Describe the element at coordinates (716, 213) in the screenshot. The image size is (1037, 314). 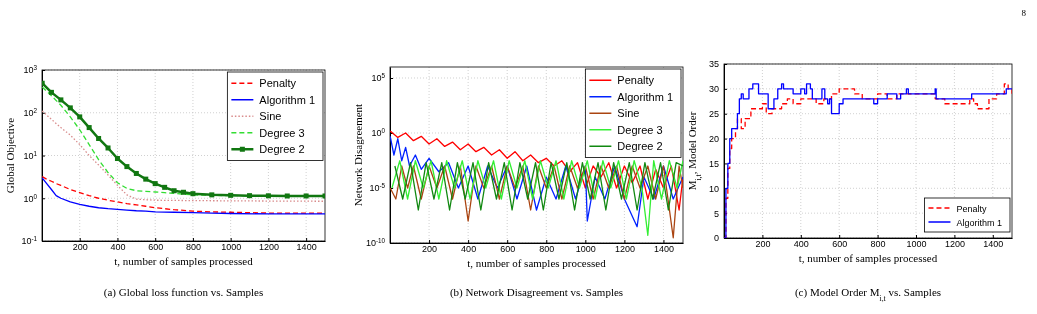
I see `y-tick-label: 5` at that location.